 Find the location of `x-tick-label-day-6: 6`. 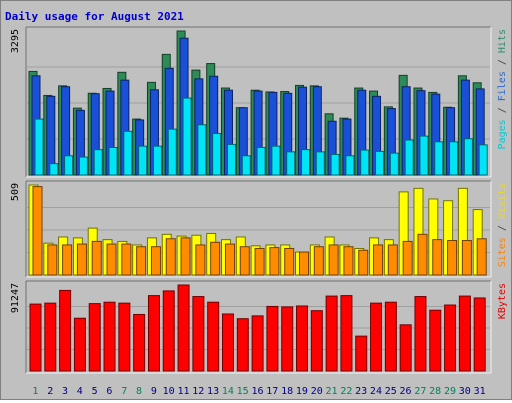

x-tick-label-day-6: 6 is located at coordinates (109, 391).